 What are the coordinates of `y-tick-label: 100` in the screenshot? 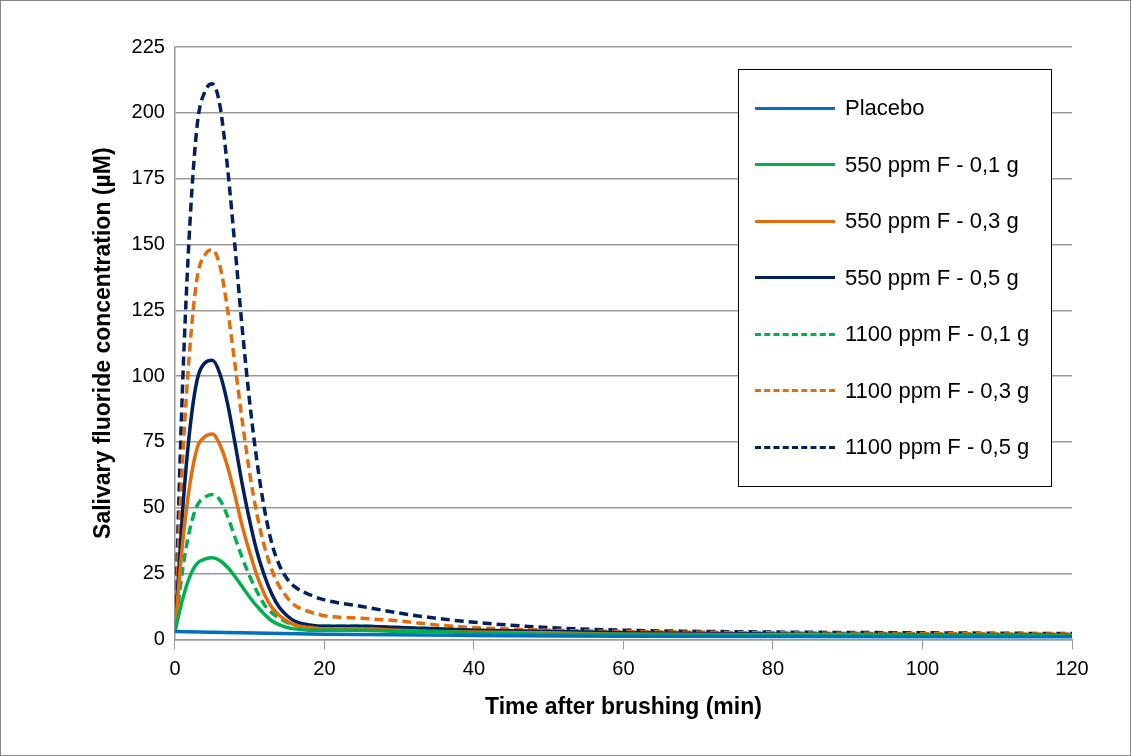 It's located at (148, 374).